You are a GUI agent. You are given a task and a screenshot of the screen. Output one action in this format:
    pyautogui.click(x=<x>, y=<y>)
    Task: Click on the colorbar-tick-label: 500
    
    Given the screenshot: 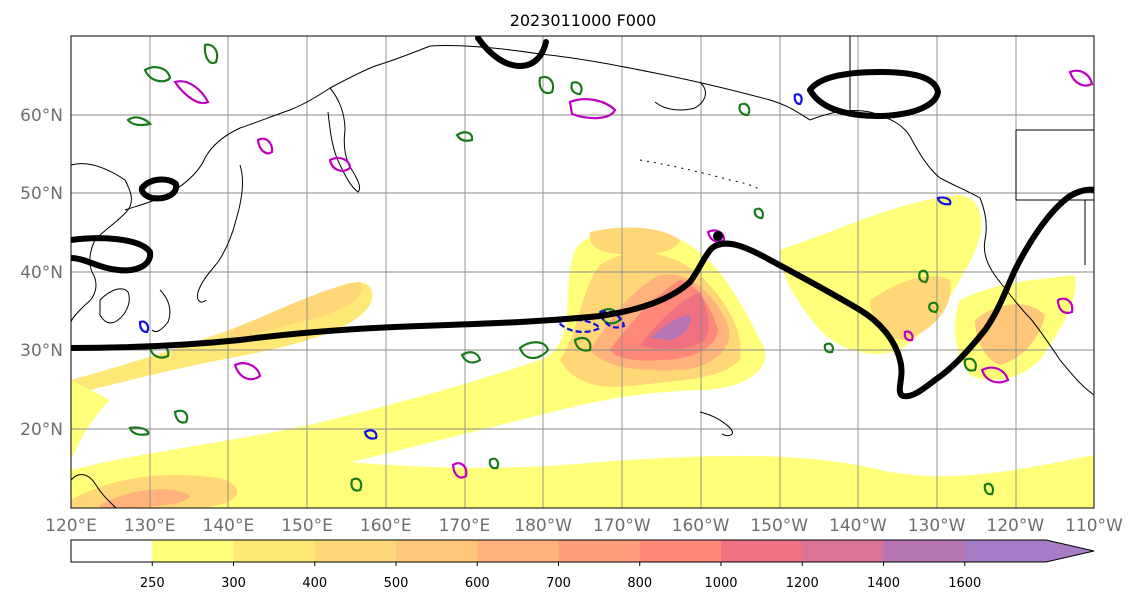 What is the action you would take?
    pyautogui.click(x=396, y=583)
    